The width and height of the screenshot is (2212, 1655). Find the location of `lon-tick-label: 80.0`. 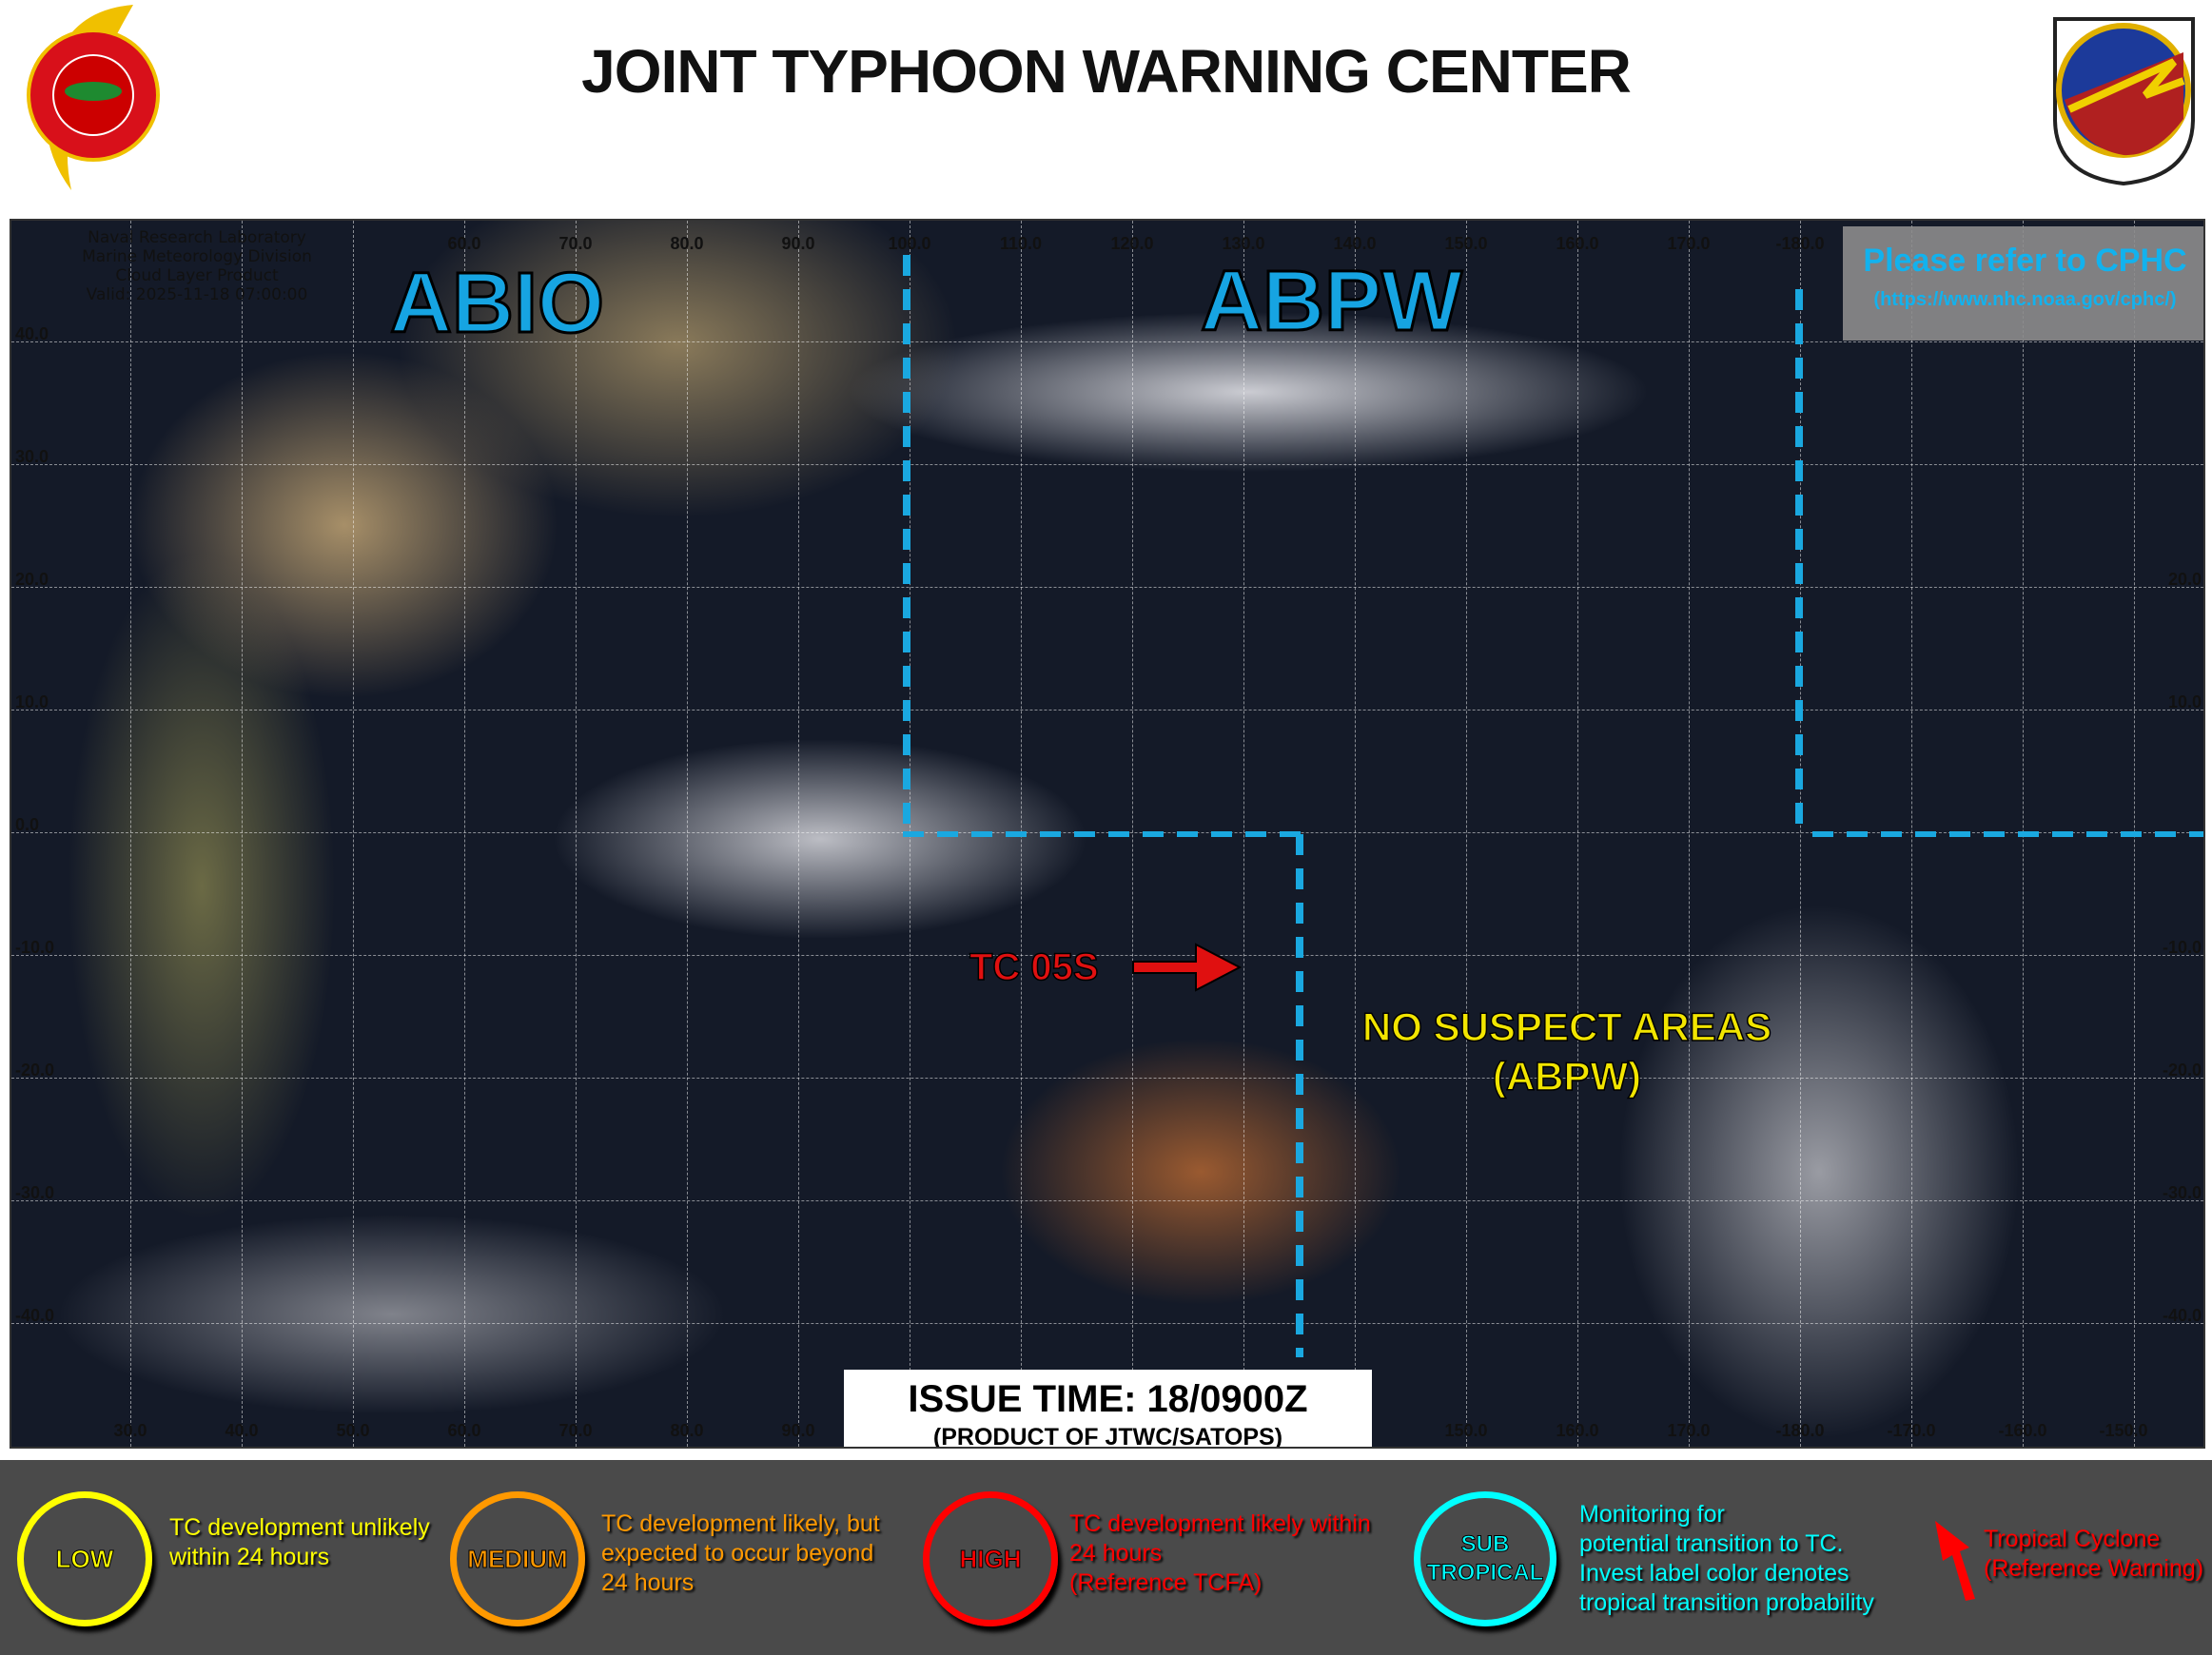

lon-tick-label: 80.0 is located at coordinates (687, 243).